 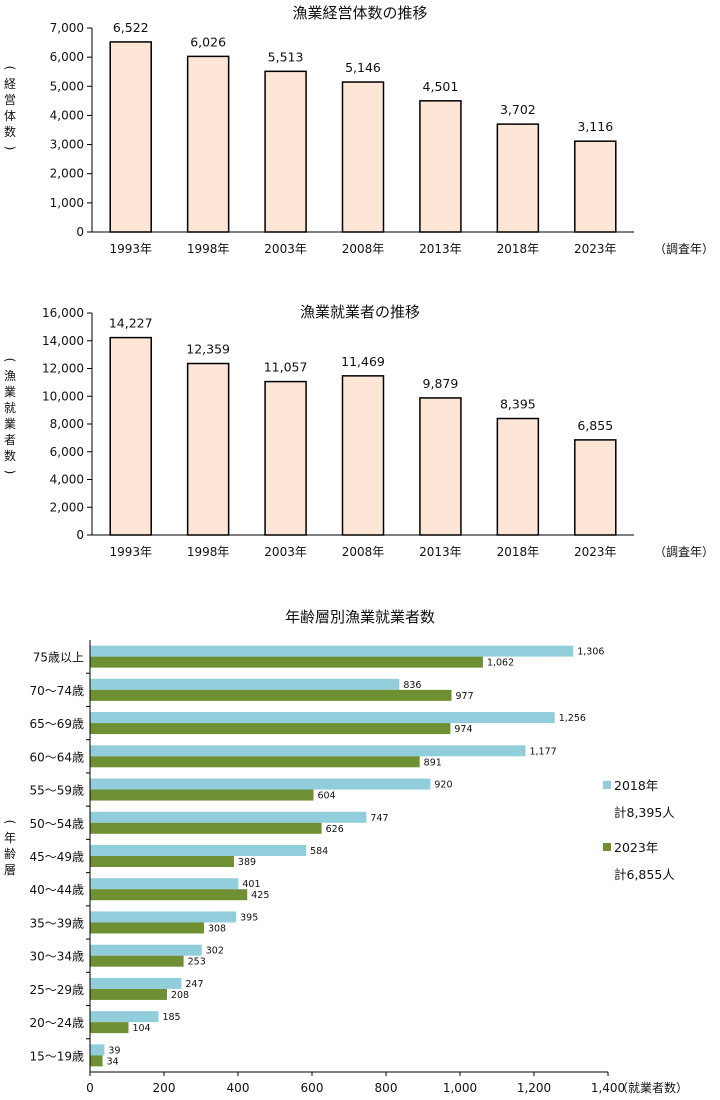 I want to click on bar-value-label: 253, so click(x=197, y=962).